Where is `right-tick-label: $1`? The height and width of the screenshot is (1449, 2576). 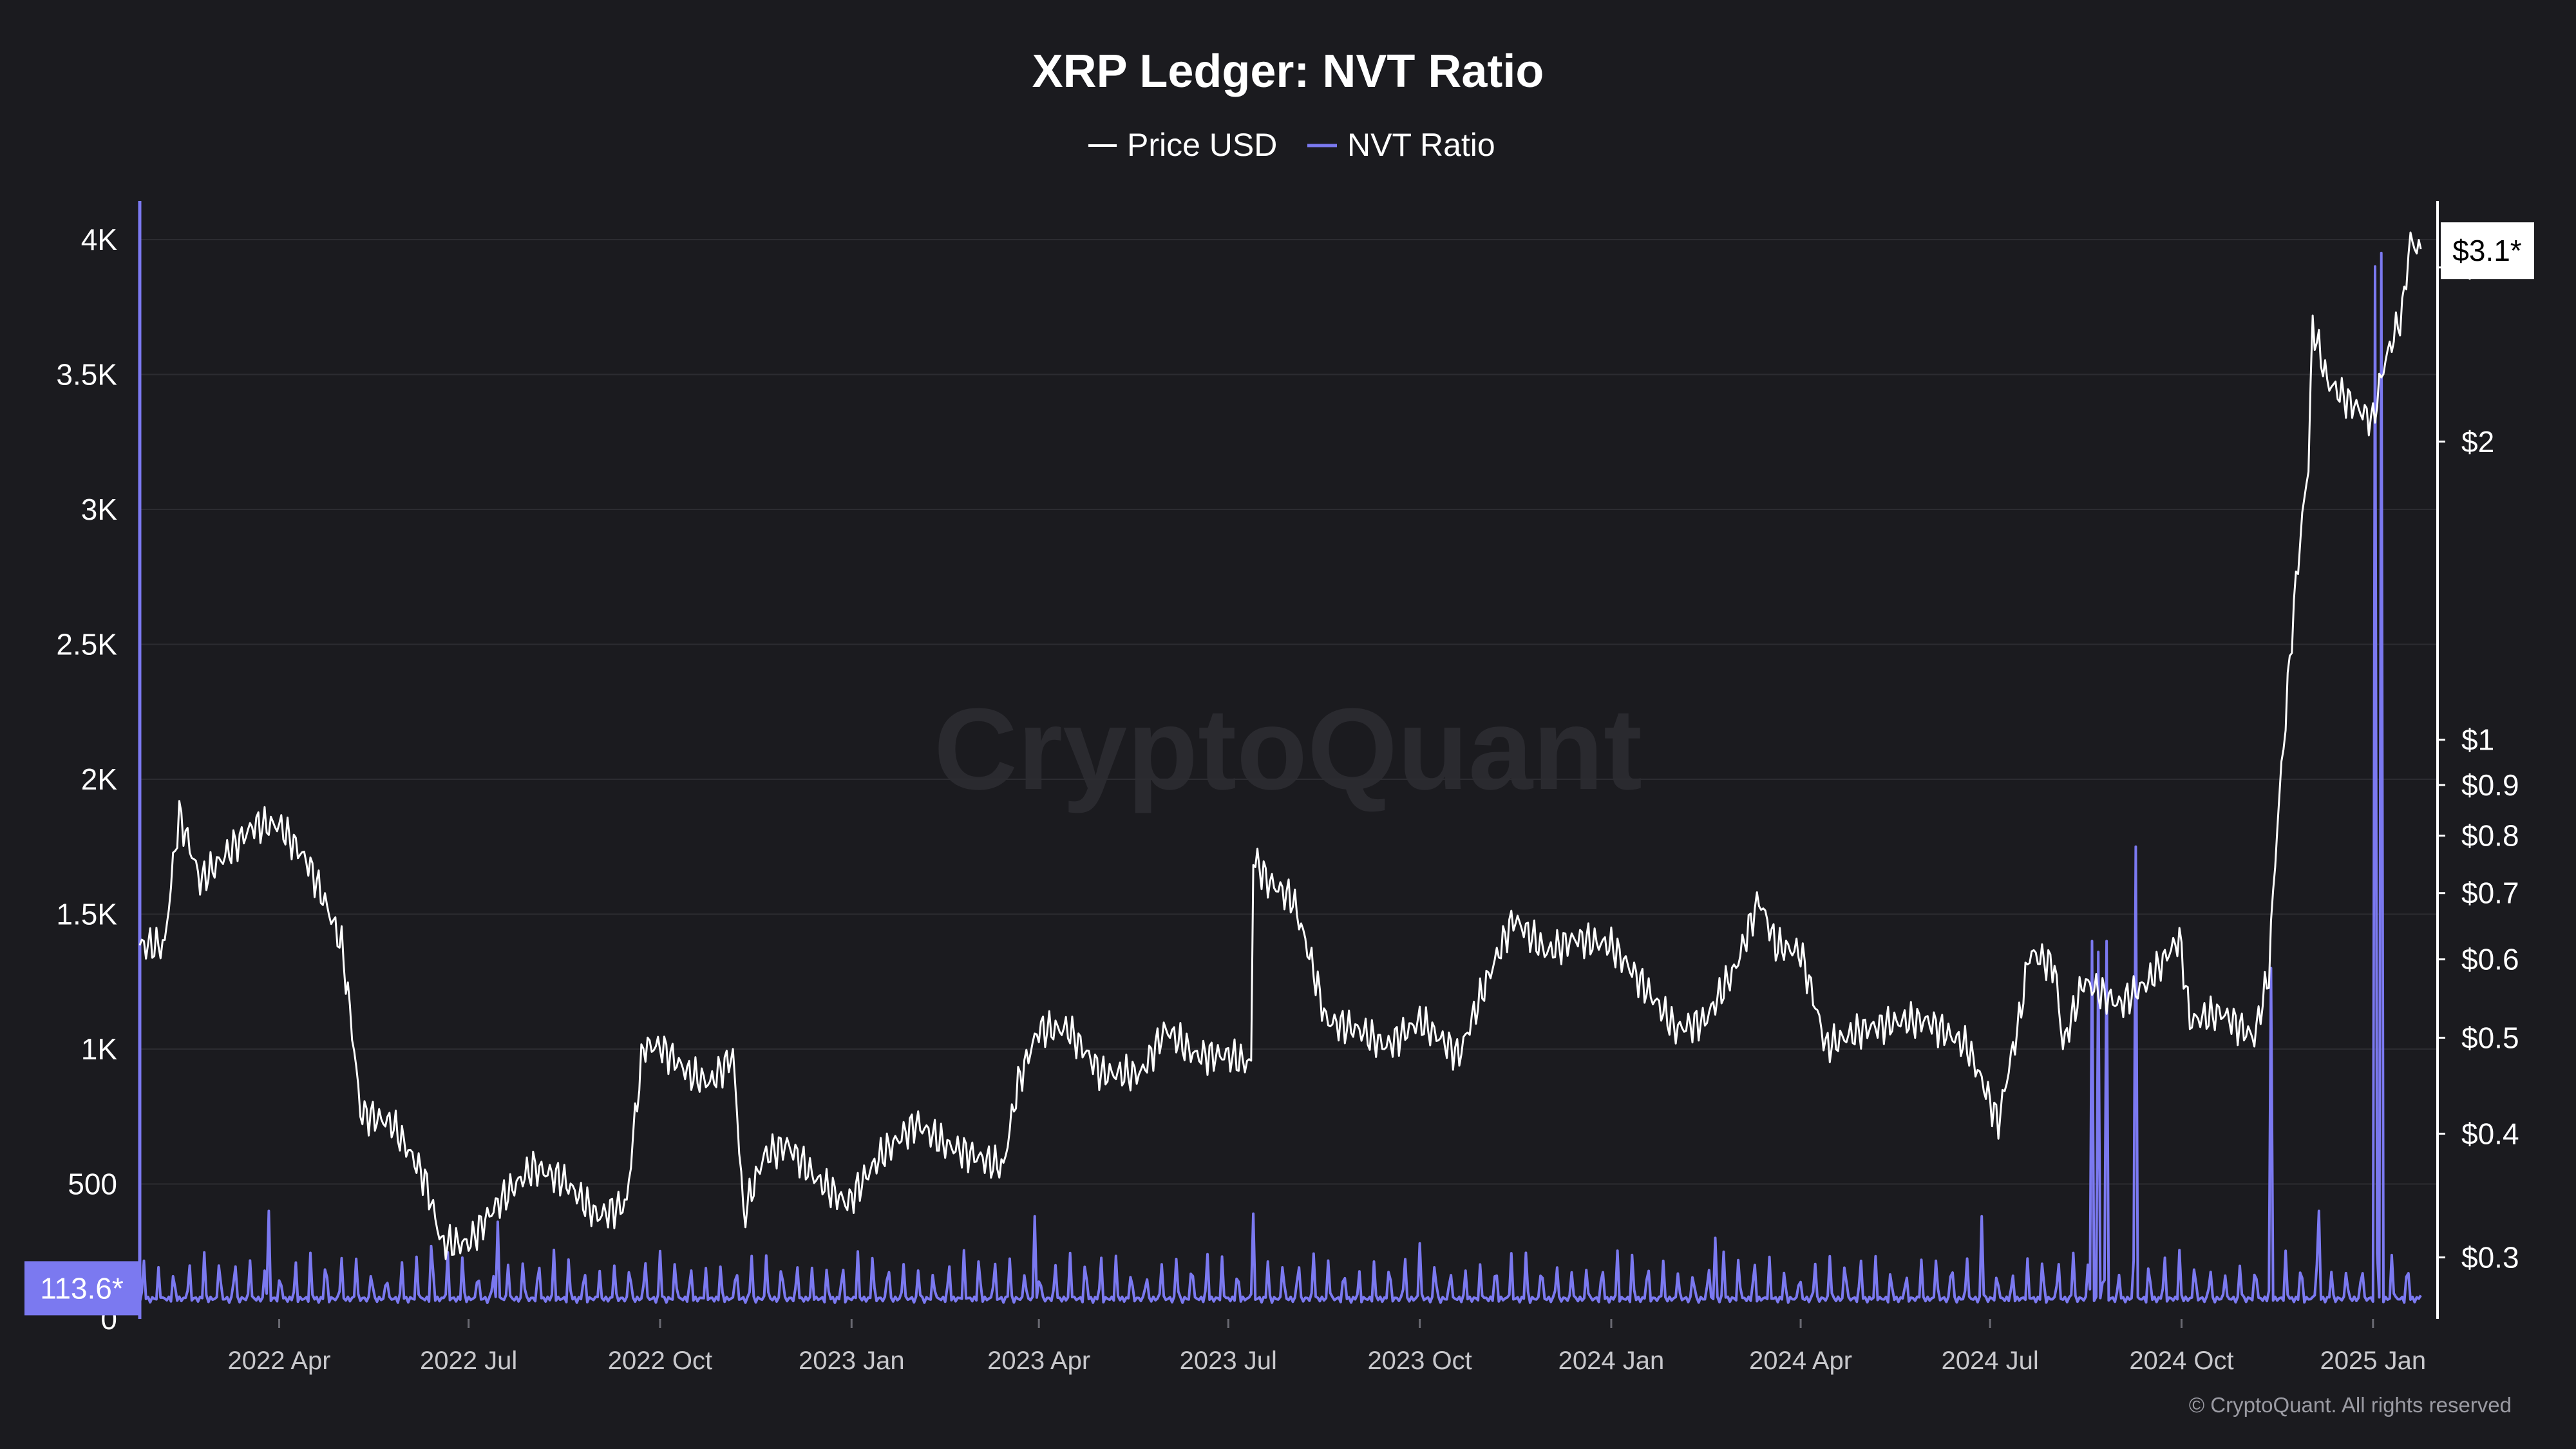 right-tick-label: $1 is located at coordinates (2477, 740).